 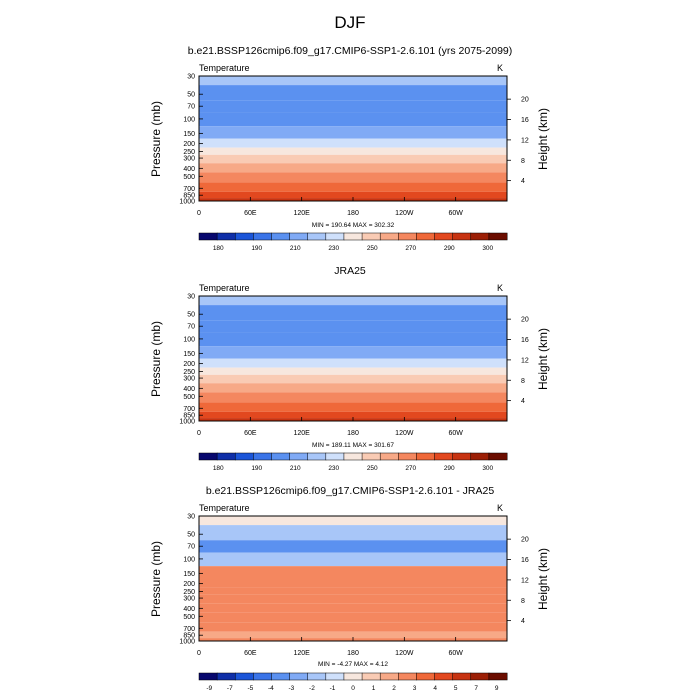 I want to click on colorbar-label: -3, so click(x=292, y=688).